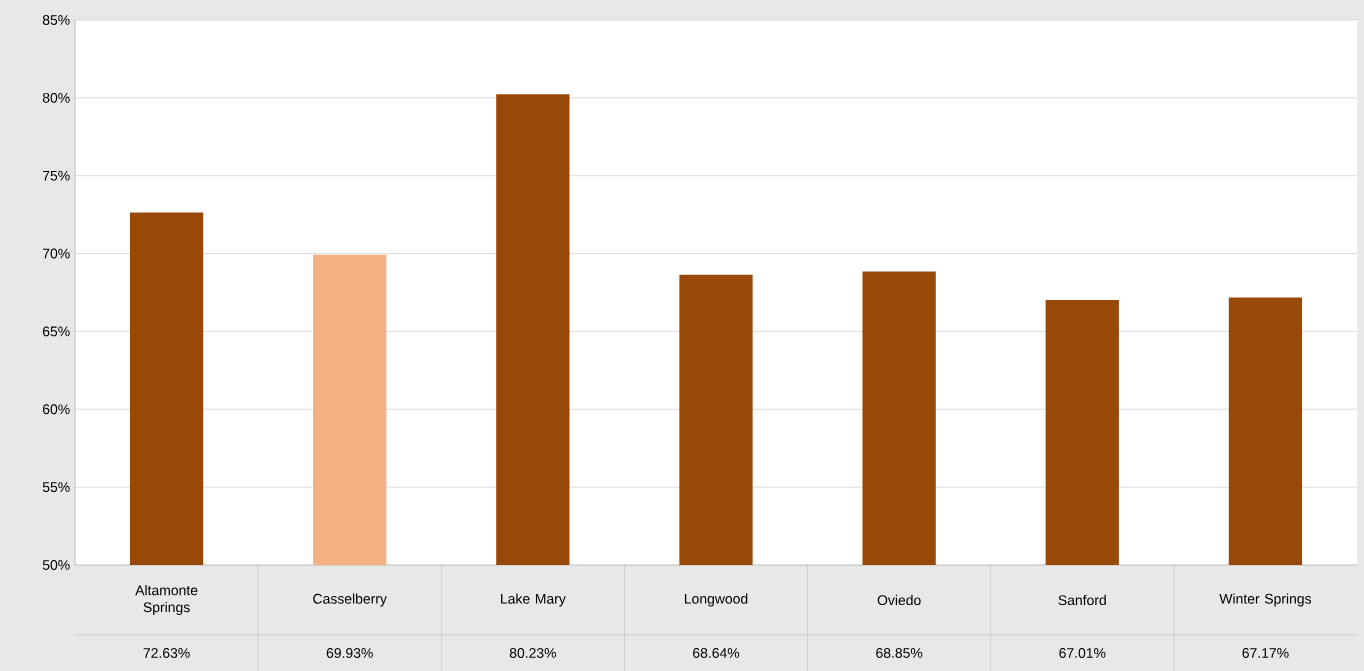 The image size is (1364, 671). I want to click on y-tick-label: 70%, so click(56, 253).